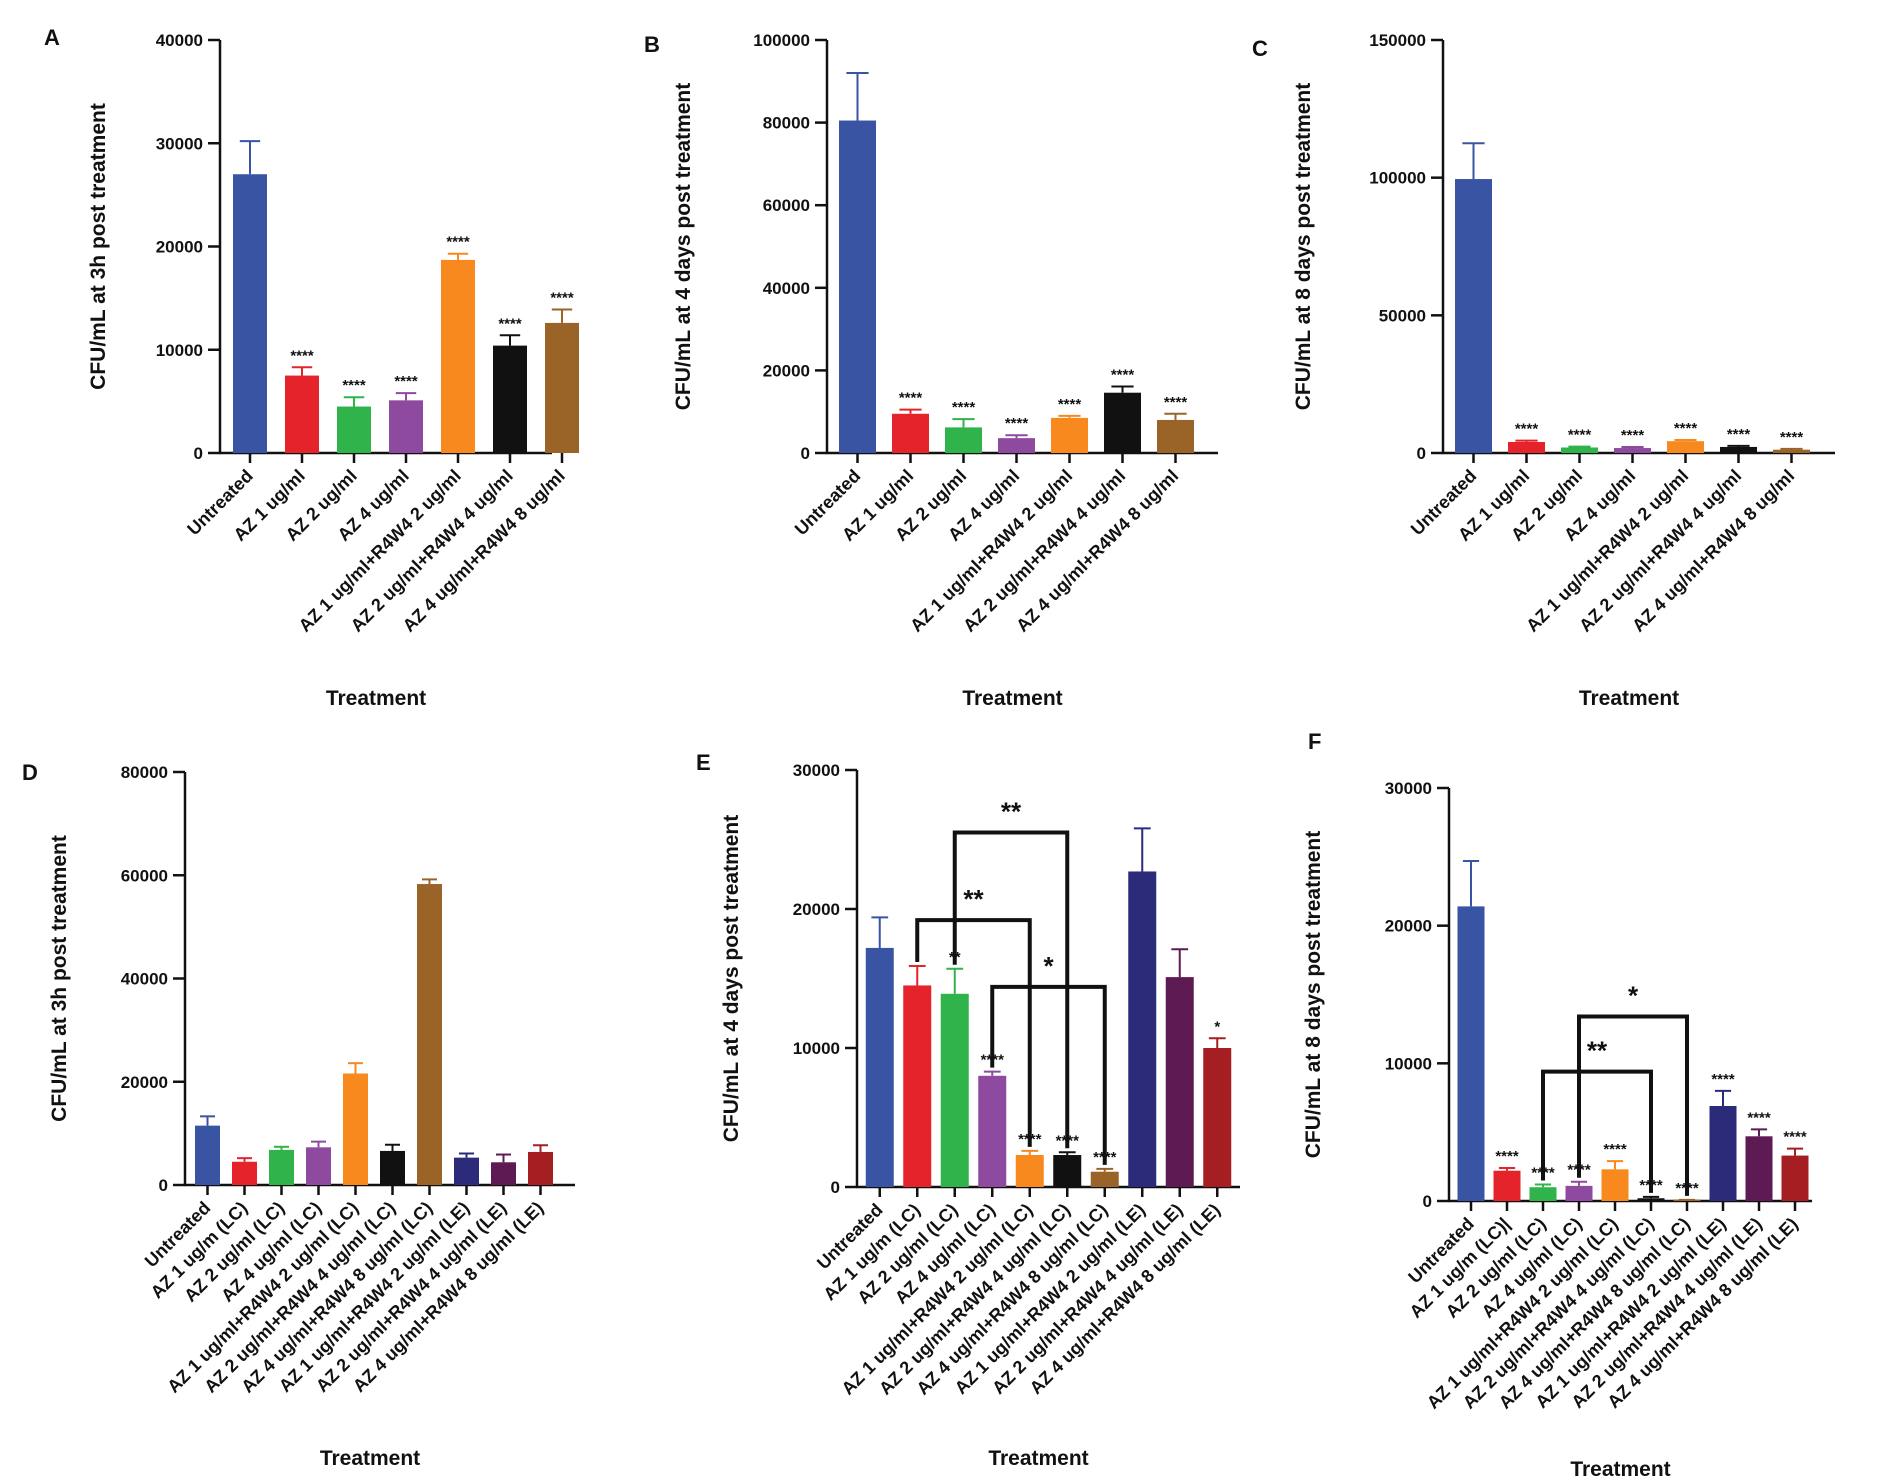 The height and width of the screenshot is (1476, 1890). Describe the element at coordinates (30, 772) in the screenshot. I see `panel-label: D` at that location.